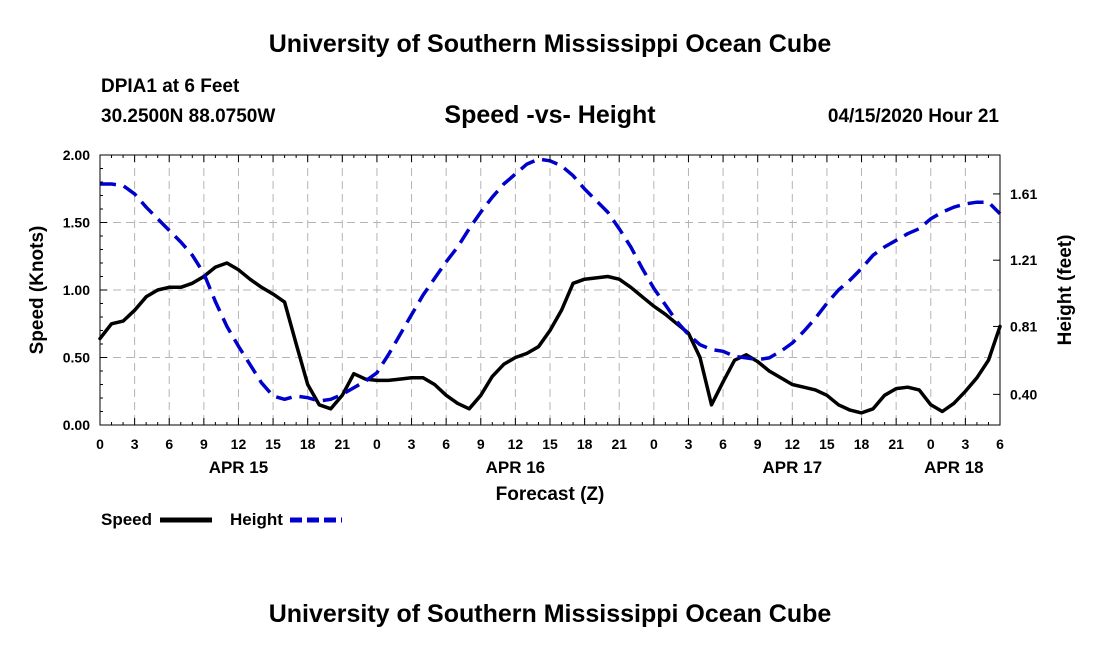 The image size is (1100, 650). Describe the element at coordinates (550, 494) in the screenshot. I see `x-axis-label: Forecast (Z)` at that location.